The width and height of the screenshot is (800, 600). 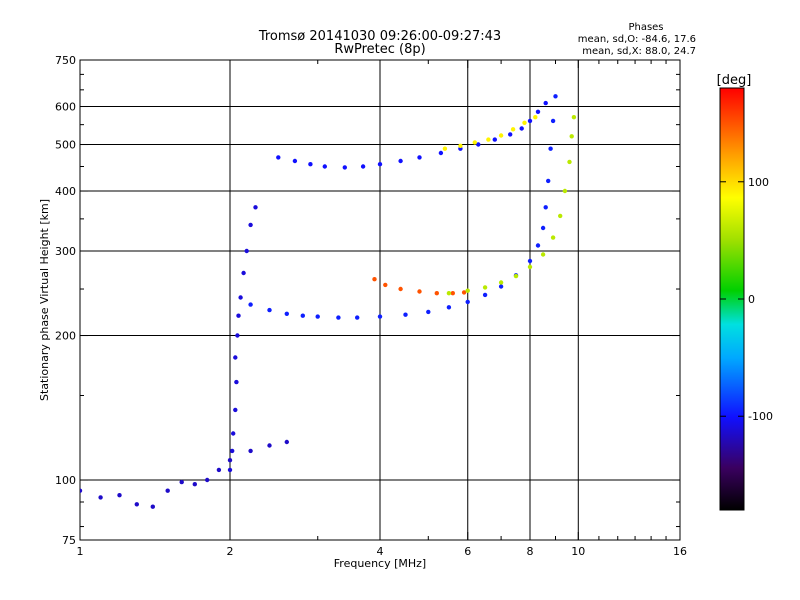 I want to click on x-tick-label: 16, so click(x=680, y=551).